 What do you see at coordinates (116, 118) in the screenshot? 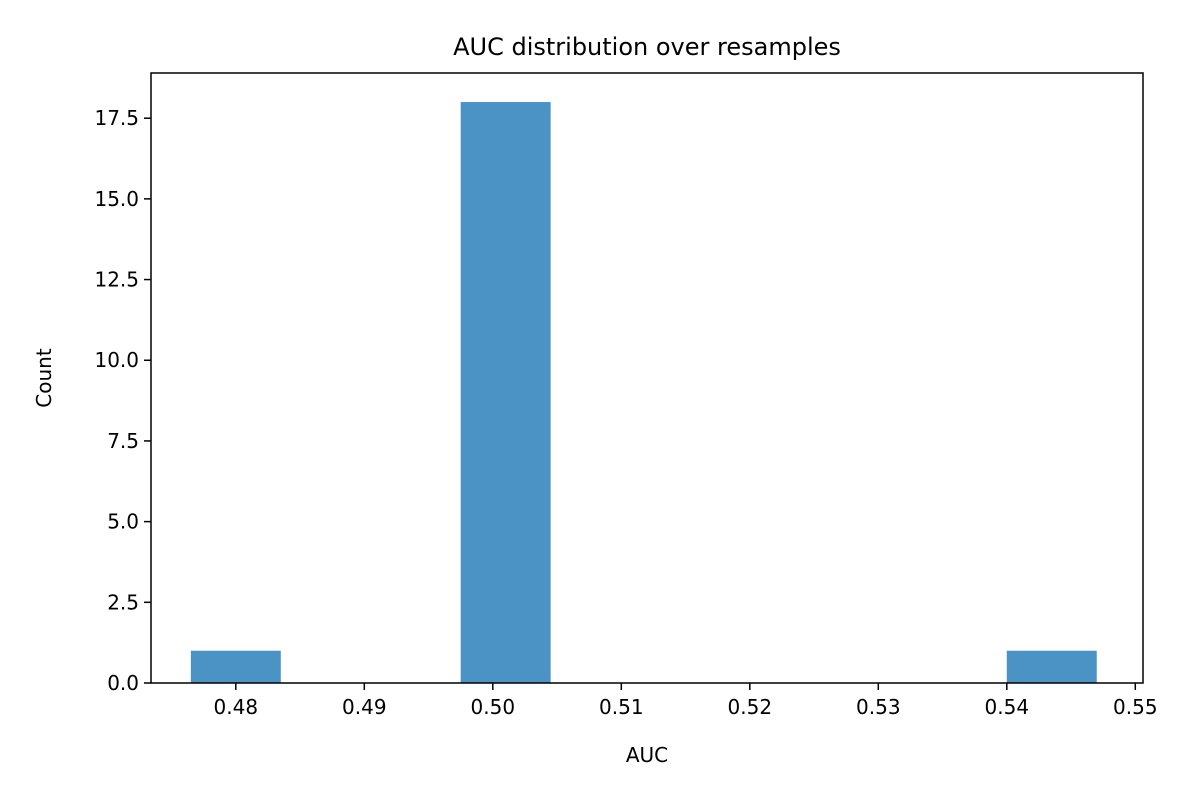
I see `y-tick-label: 17.5` at bounding box center [116, 118].